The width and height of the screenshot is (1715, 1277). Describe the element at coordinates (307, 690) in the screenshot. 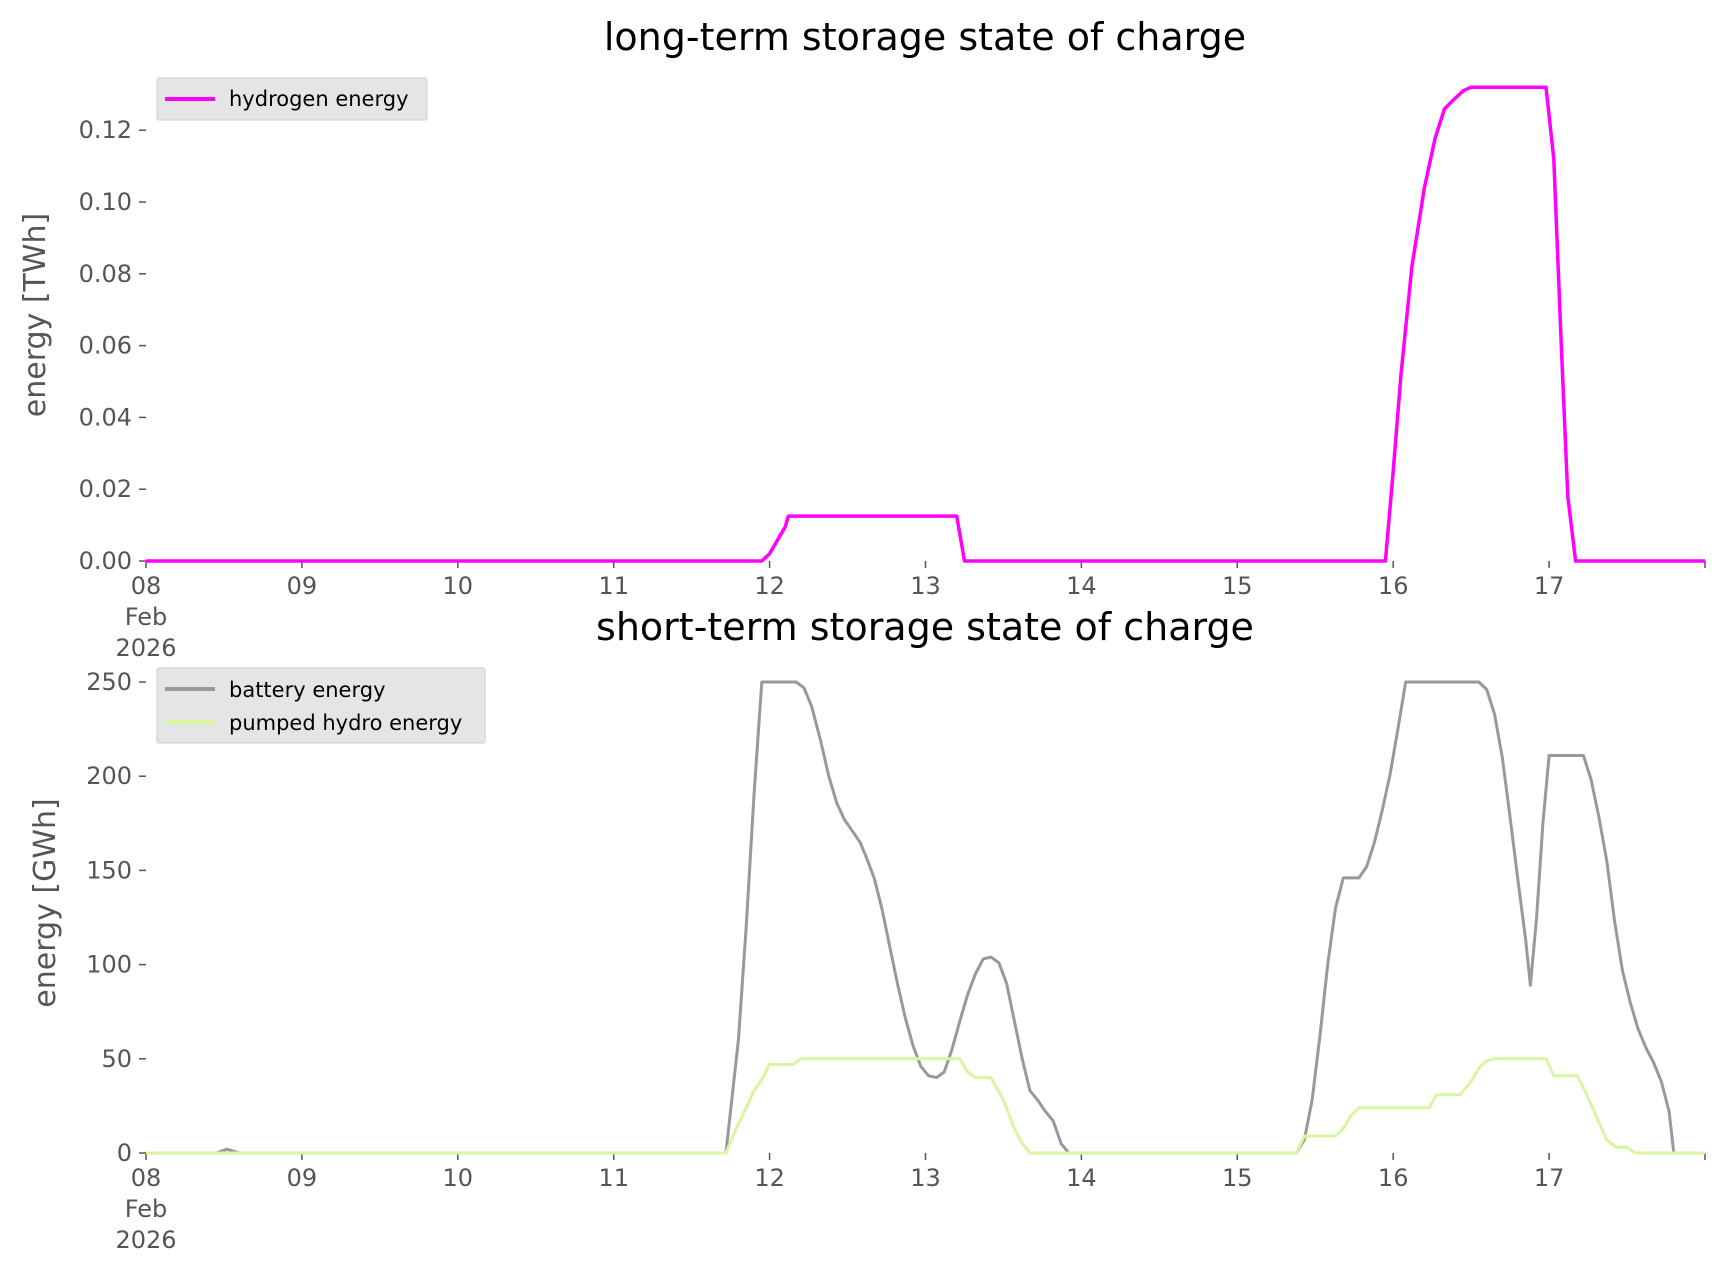

I see `legend-entry-battery: battery energy` at that location.